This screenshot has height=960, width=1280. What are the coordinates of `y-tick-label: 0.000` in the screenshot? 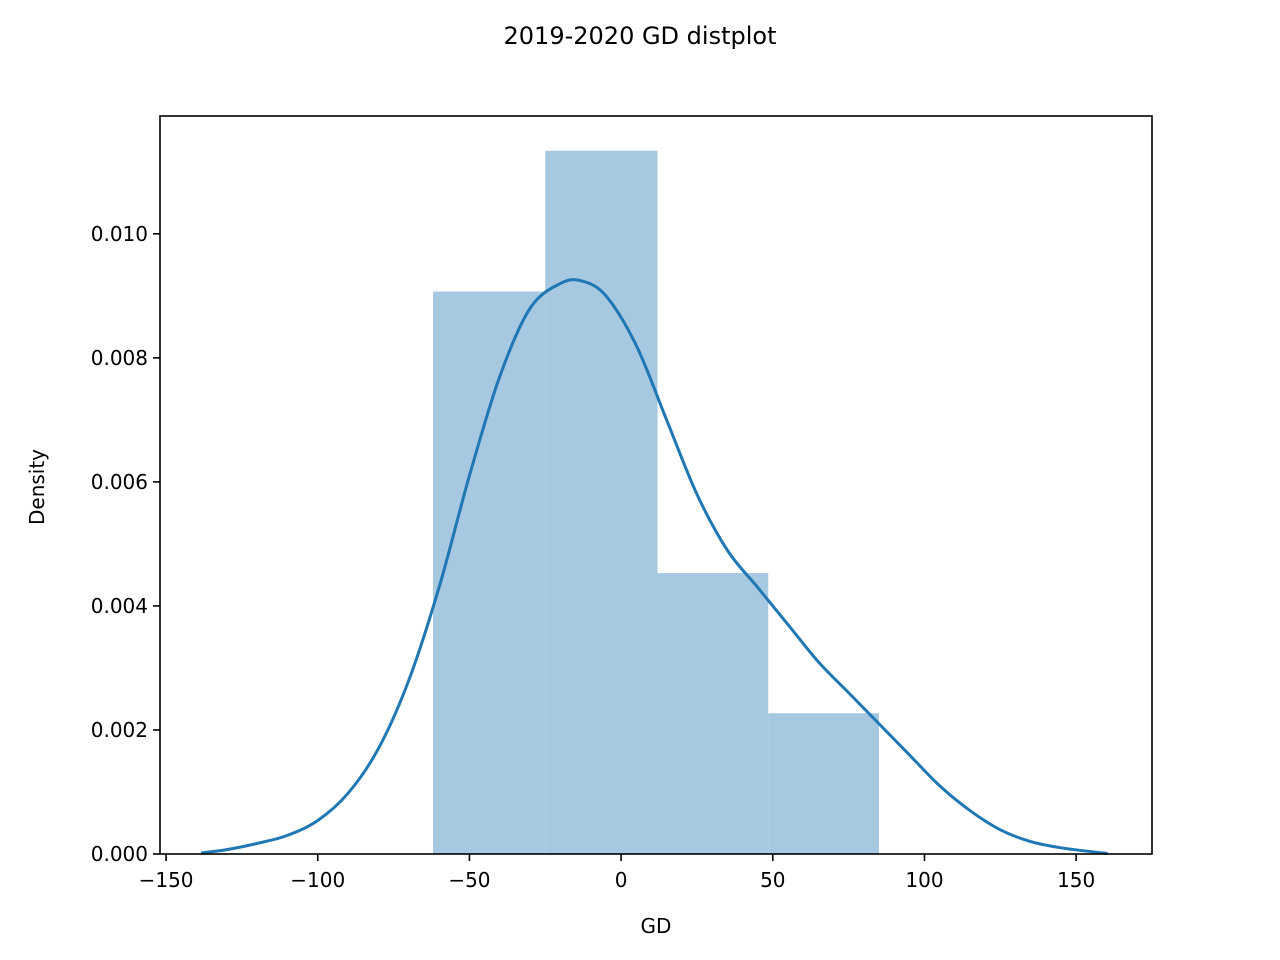 It's located at (119, 854).